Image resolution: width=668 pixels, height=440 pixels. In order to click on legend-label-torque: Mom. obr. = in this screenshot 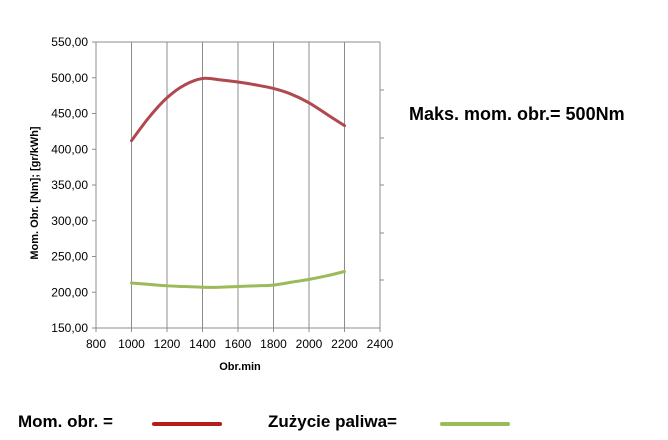, I will do `click(65, 421)`.